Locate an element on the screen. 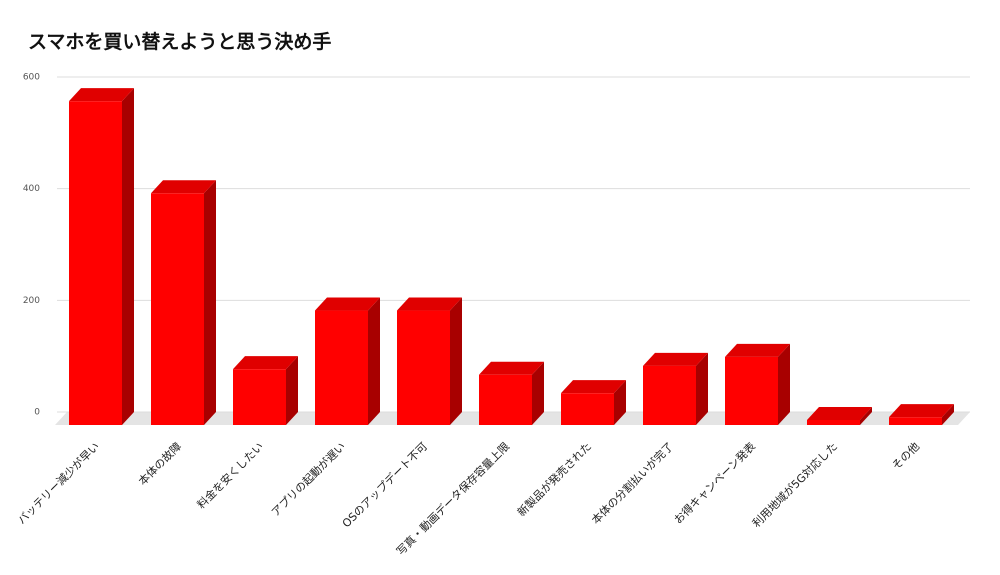 The height and width of the screenshot is (575, 1000). x-tick-label: 料金を安くしたい is located at coordinates (230, 475).